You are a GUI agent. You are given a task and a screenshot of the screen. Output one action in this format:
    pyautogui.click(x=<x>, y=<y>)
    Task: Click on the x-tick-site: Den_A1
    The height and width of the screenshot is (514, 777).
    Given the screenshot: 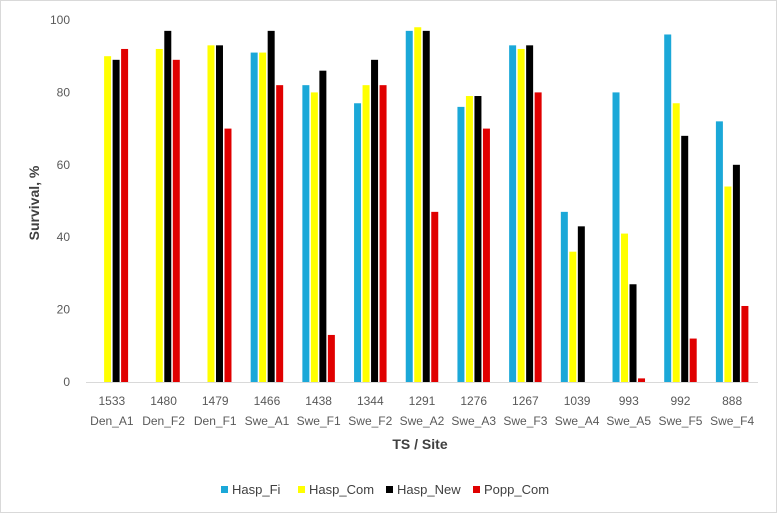 What is the action you would take?
    pyautogui.click(x=112, y=421)
    